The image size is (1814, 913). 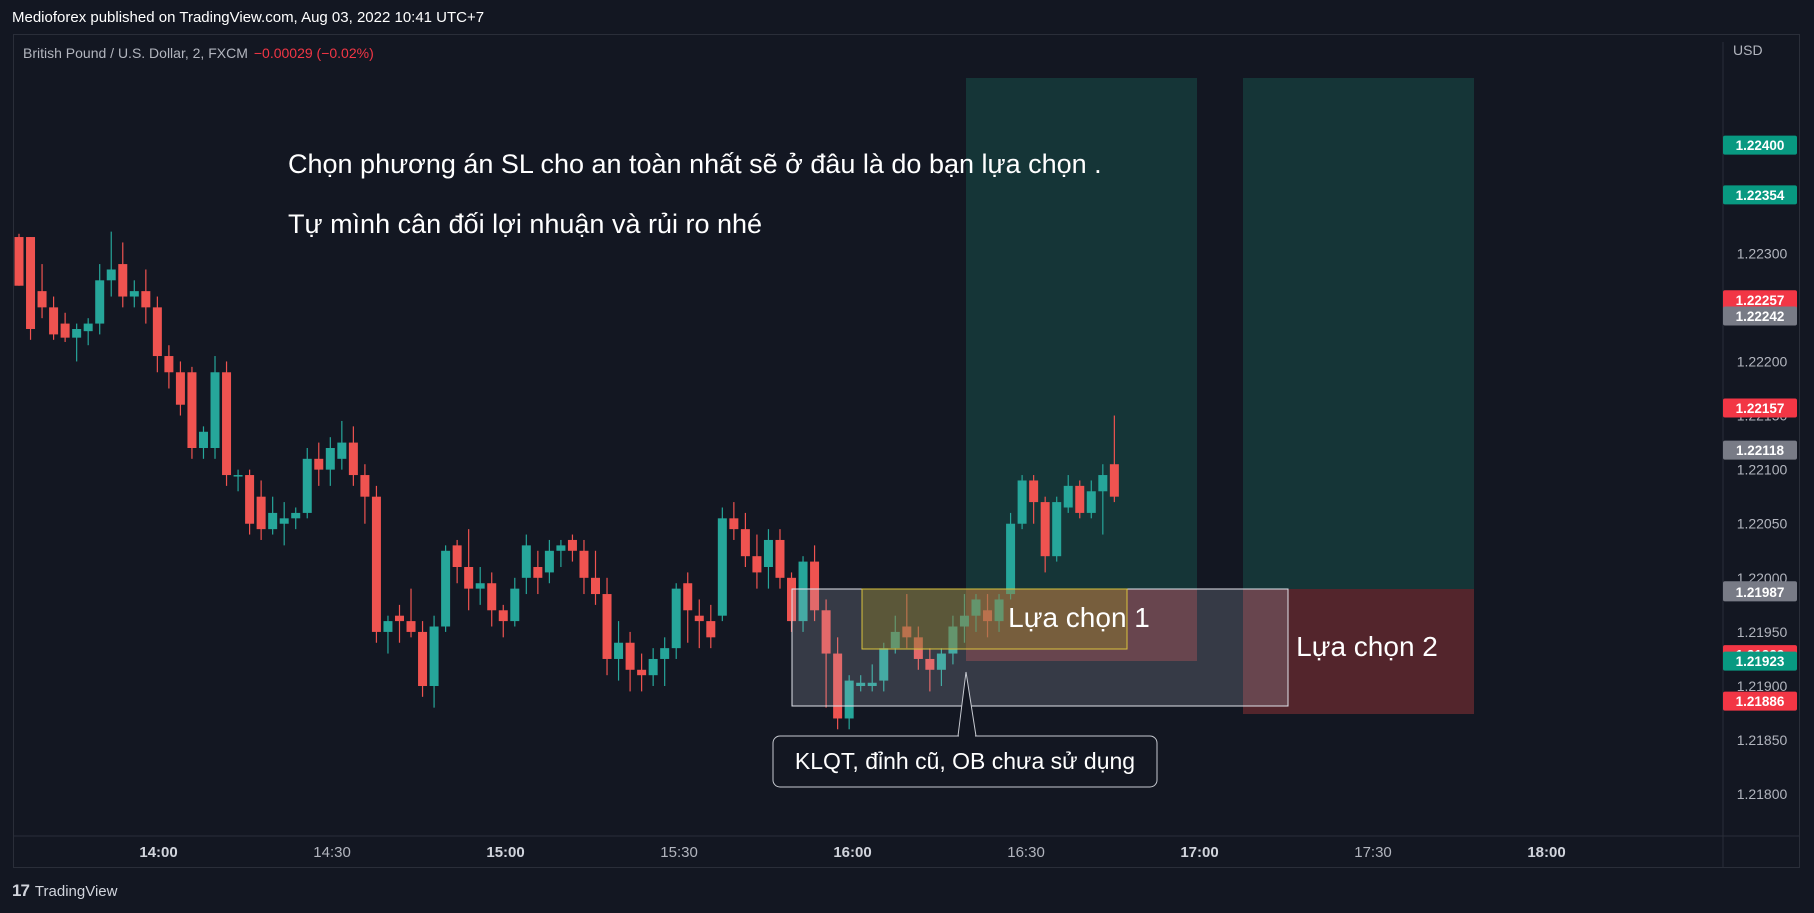 What do you see at coordinates (76, 891) in the screenshot?
I see `tv-logo-text: TradingView` at bounding box center [76, 891].